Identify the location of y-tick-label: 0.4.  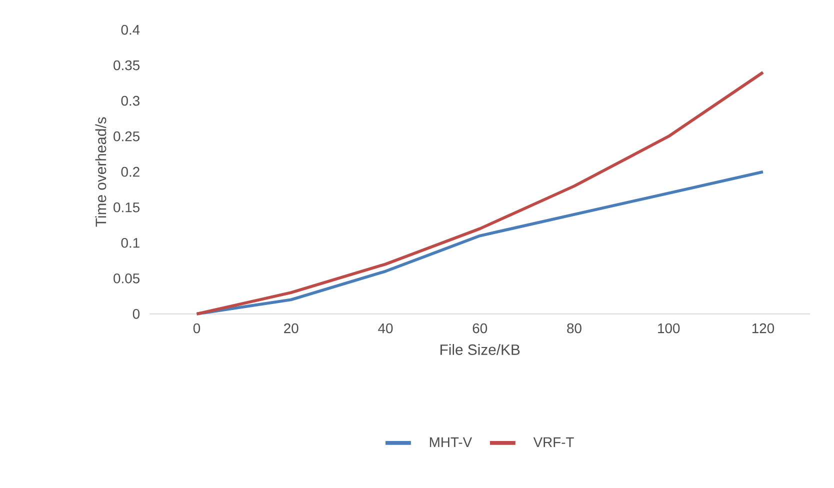
(130, 29).